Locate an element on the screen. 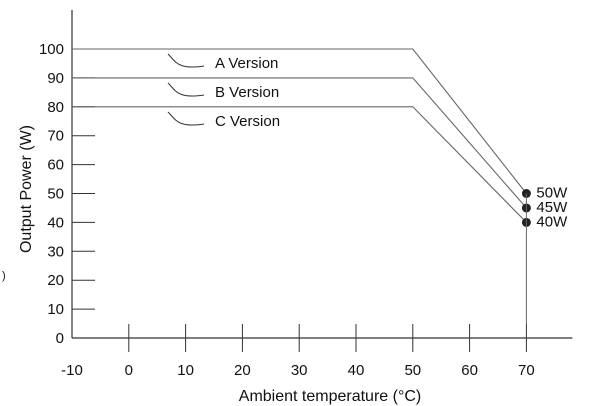 The width and height of the screenshot is (601, 406). y-tick-label: 50 is located at coordinates (55, 194).